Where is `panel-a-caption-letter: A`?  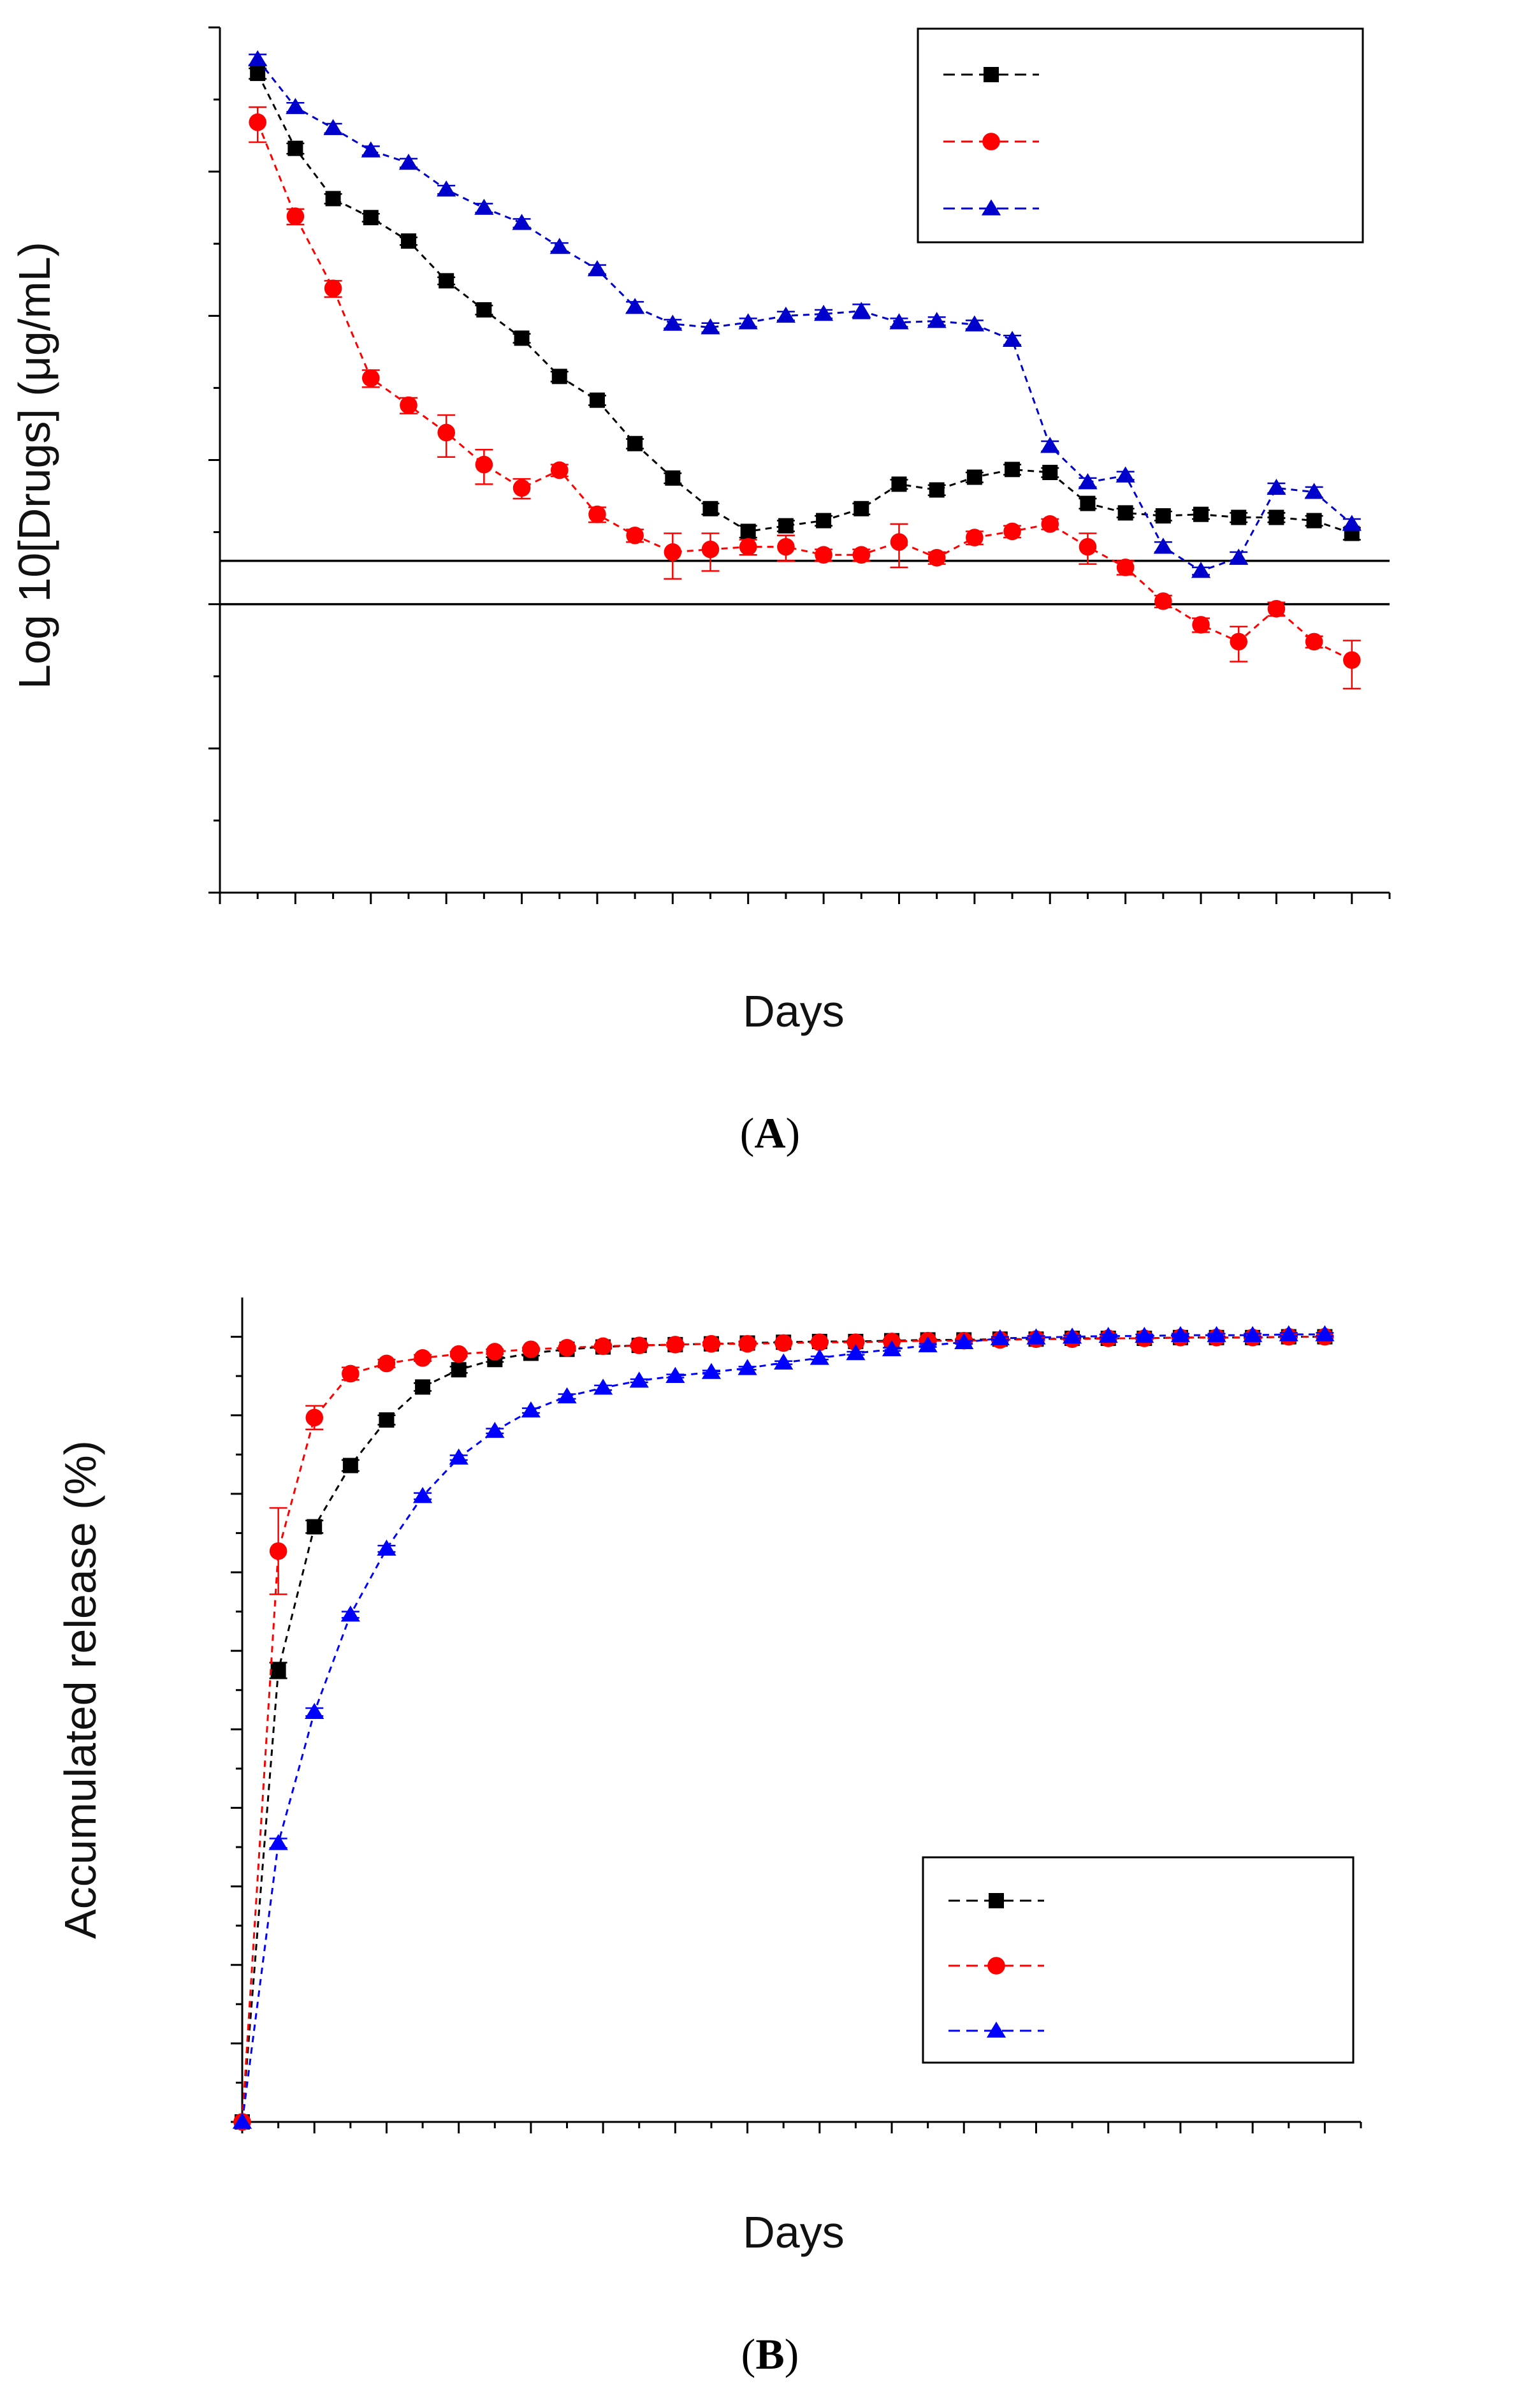
panel-a-caption-letter: A is located at coordinates (770, 1133).